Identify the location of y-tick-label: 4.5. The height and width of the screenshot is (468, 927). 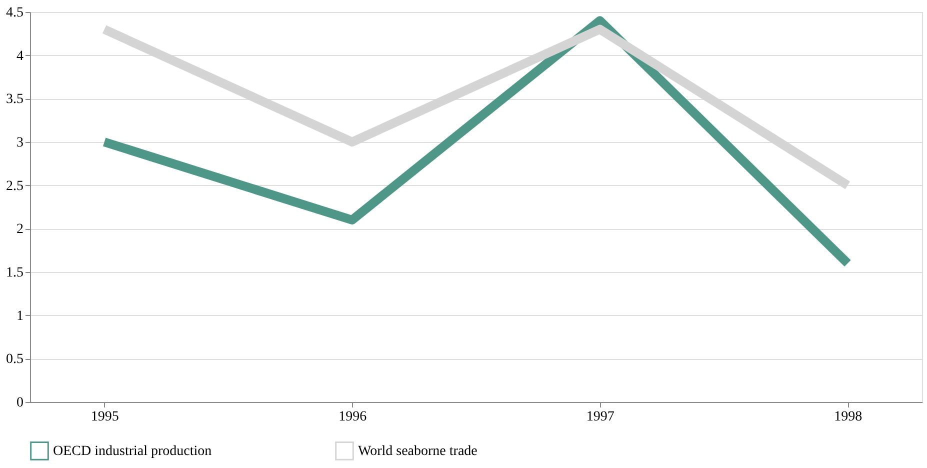
(15, 13).